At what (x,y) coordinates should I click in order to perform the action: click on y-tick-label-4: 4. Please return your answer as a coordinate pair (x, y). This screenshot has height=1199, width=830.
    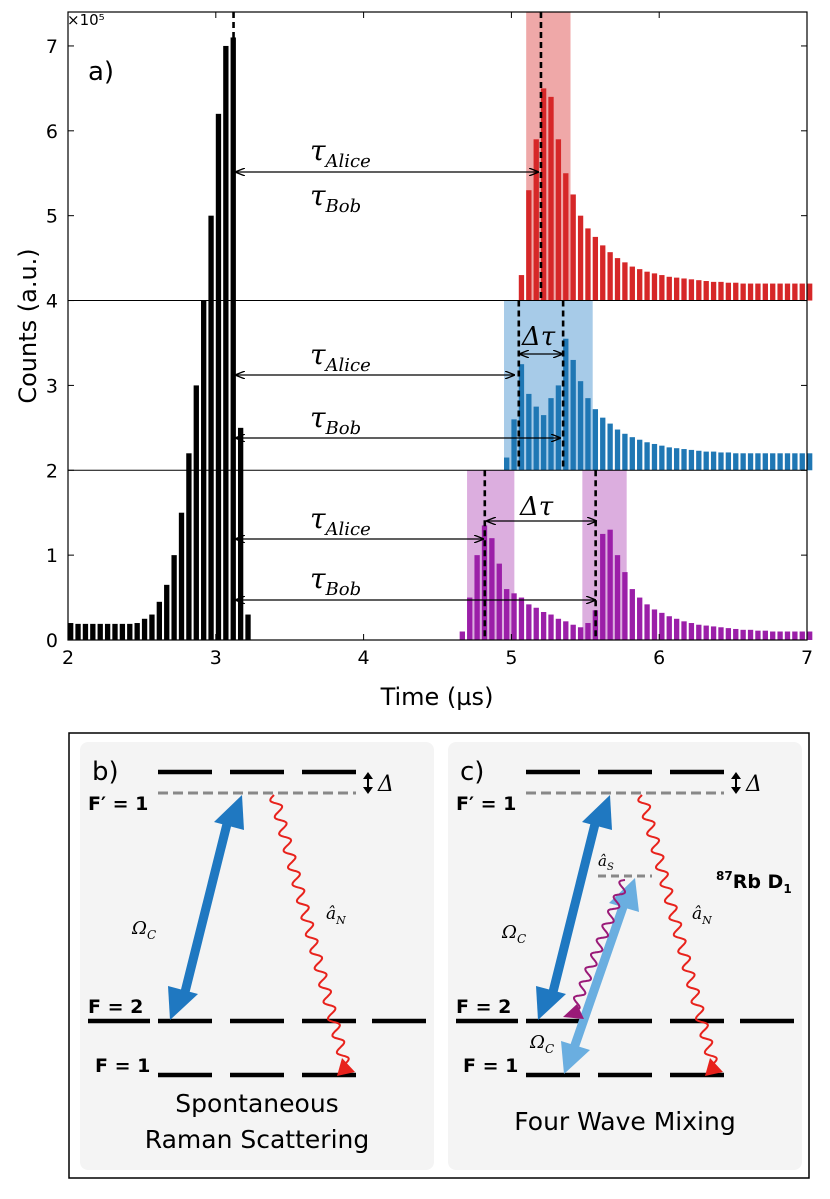
    Looking at the image, I should click on (52, 302).